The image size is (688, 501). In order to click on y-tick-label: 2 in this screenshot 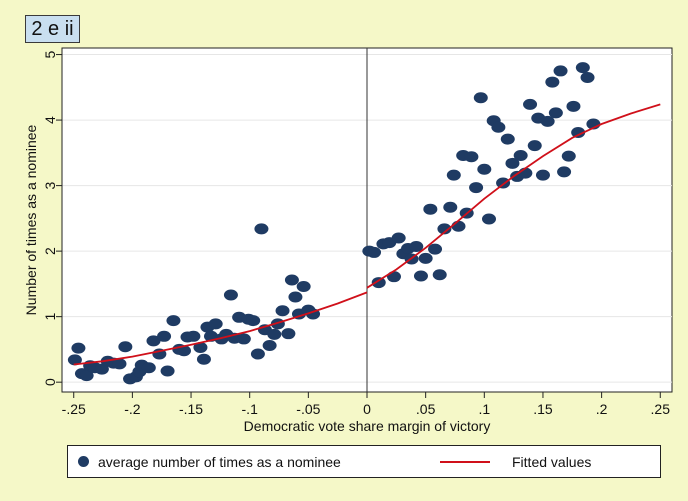, I will do `click(50, 251)`.